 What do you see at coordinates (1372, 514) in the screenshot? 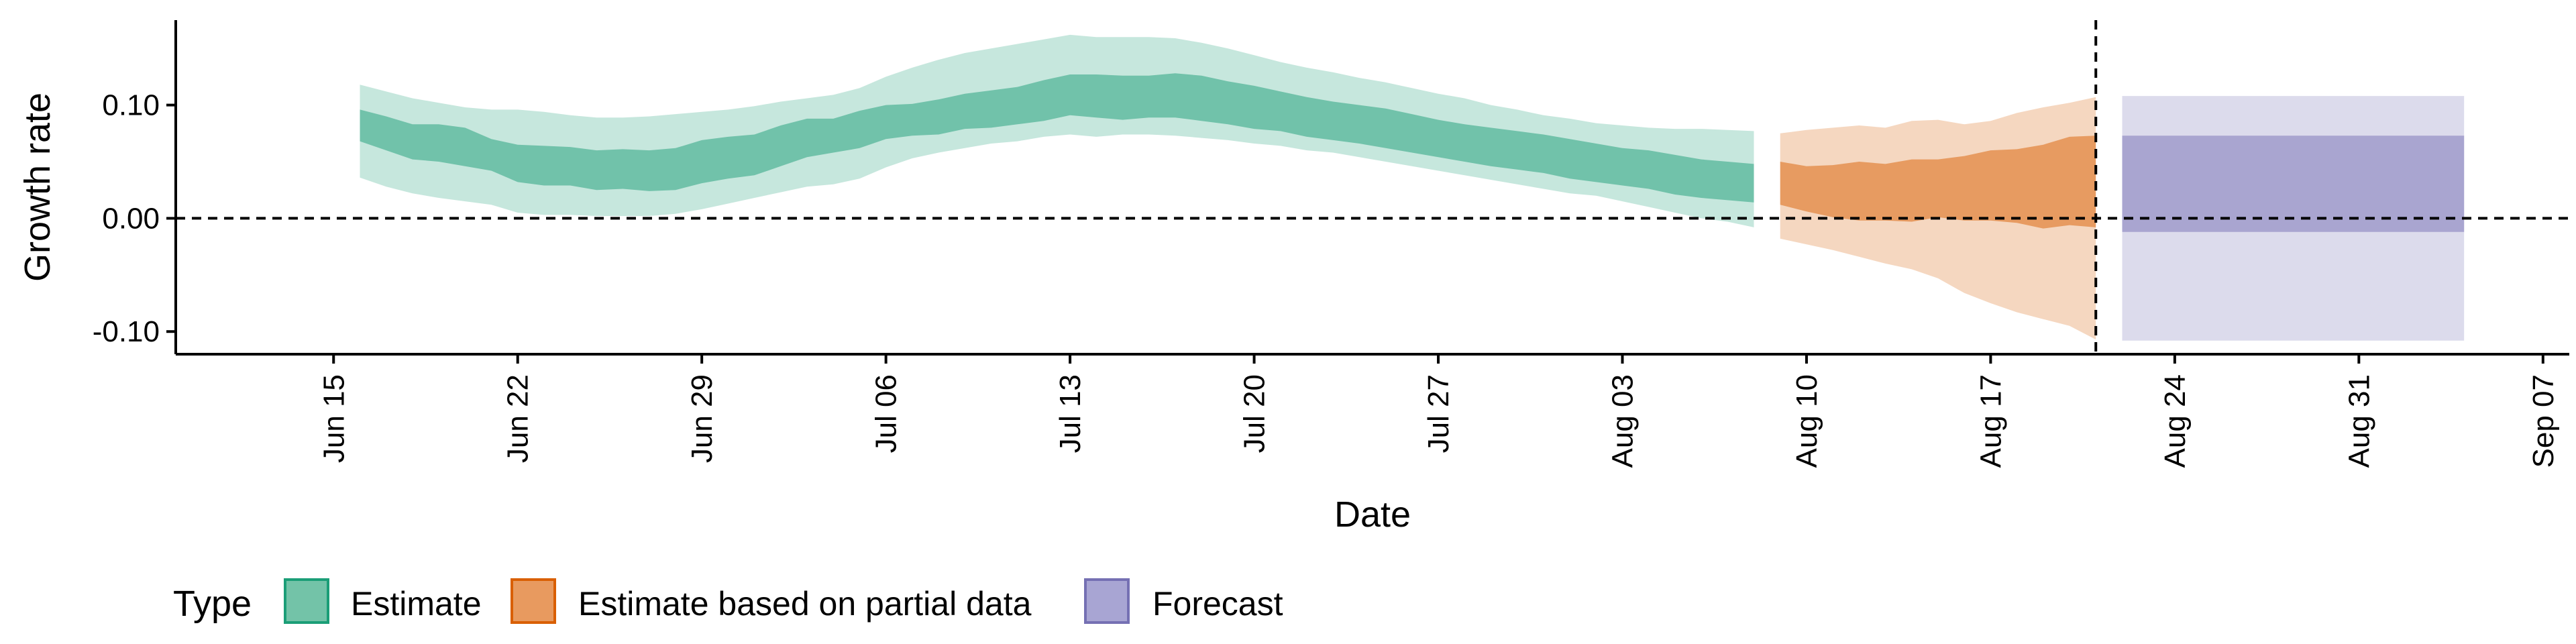
I see `x-axis-title: Date` at bounding box center [1372, 514].